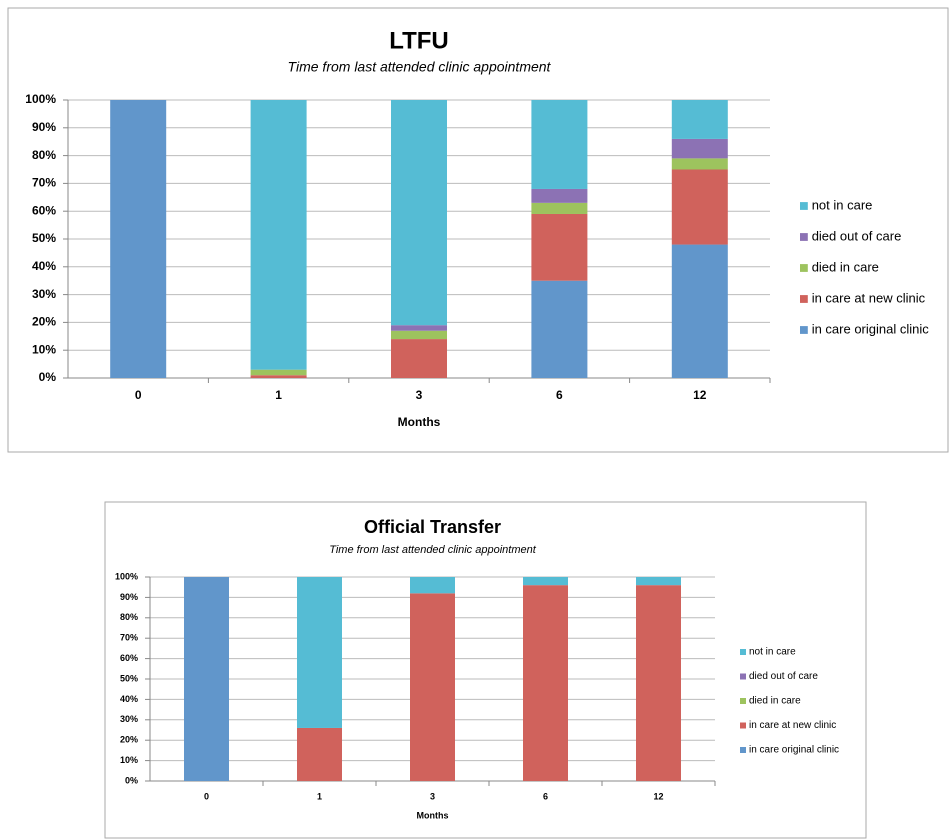 The height and width of the screenshot is (840, 951). Describe the element at coordinates (432, 527) in the screenshot. I see `chart-title: Official Transfer` at that location.